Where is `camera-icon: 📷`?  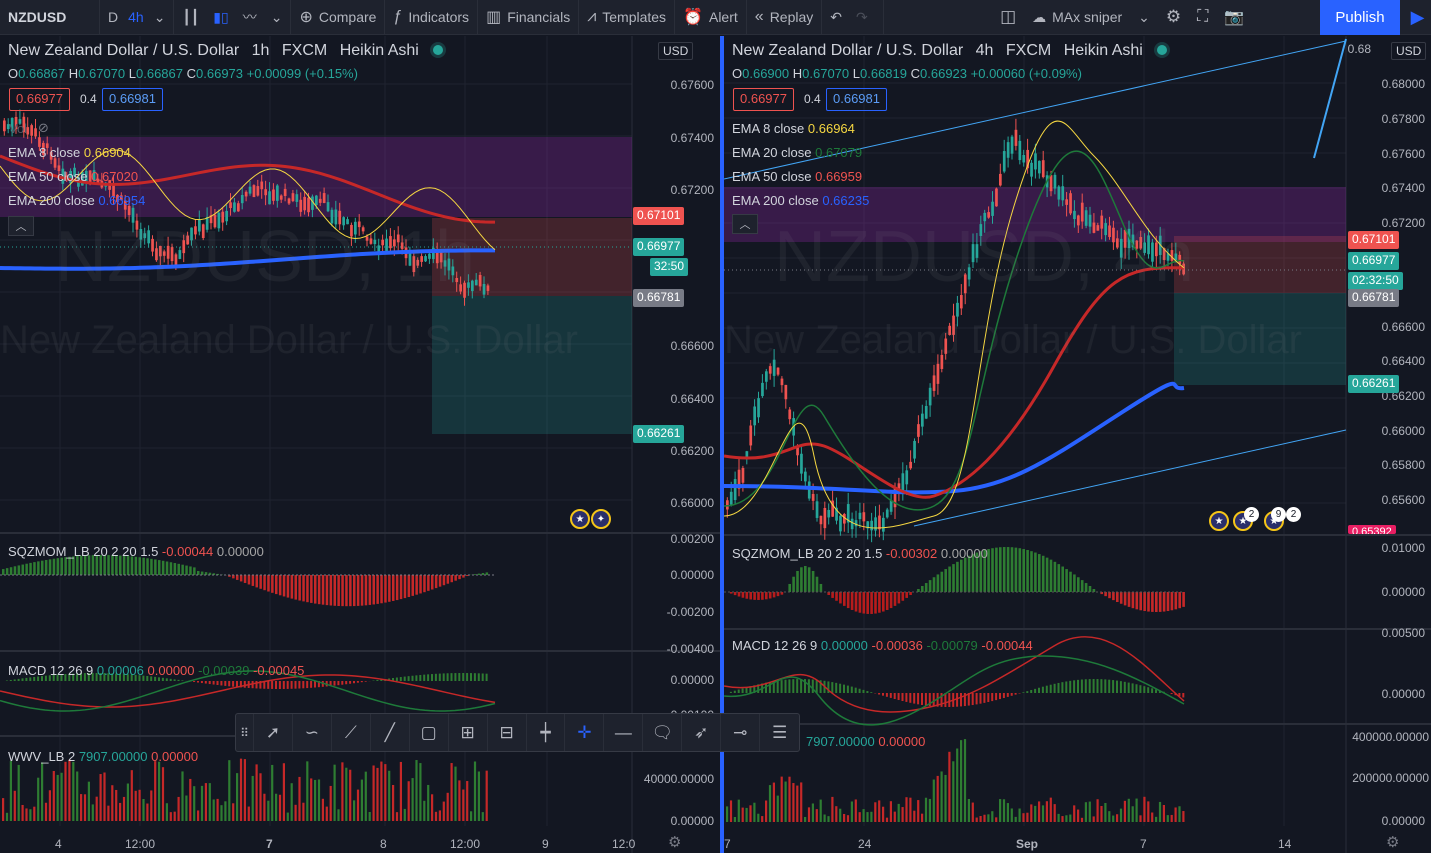
camera-icon: 📷 is located at coordinates (1234, 17).